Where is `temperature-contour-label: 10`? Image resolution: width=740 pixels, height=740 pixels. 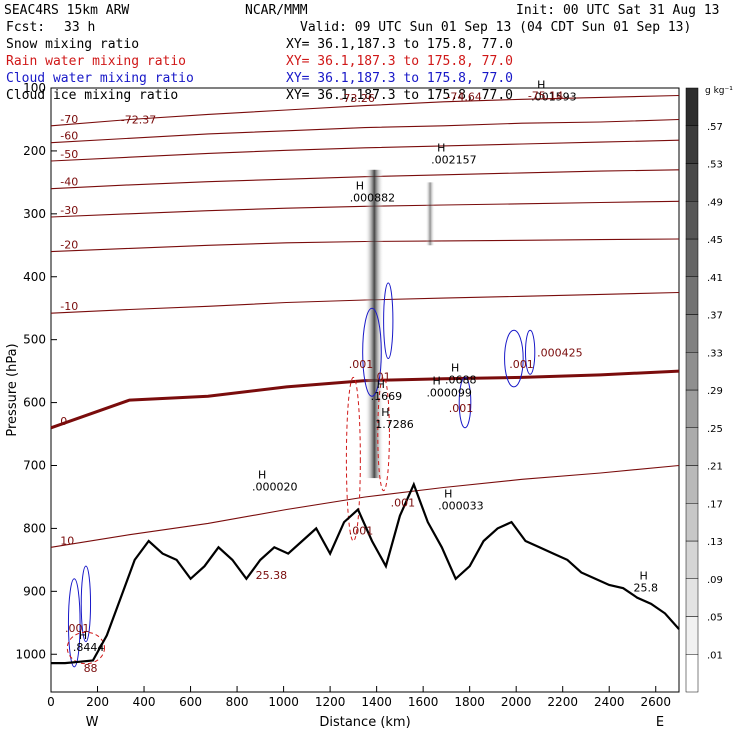 temperature-contour-label: 10 is located at coordinates (67, 540).